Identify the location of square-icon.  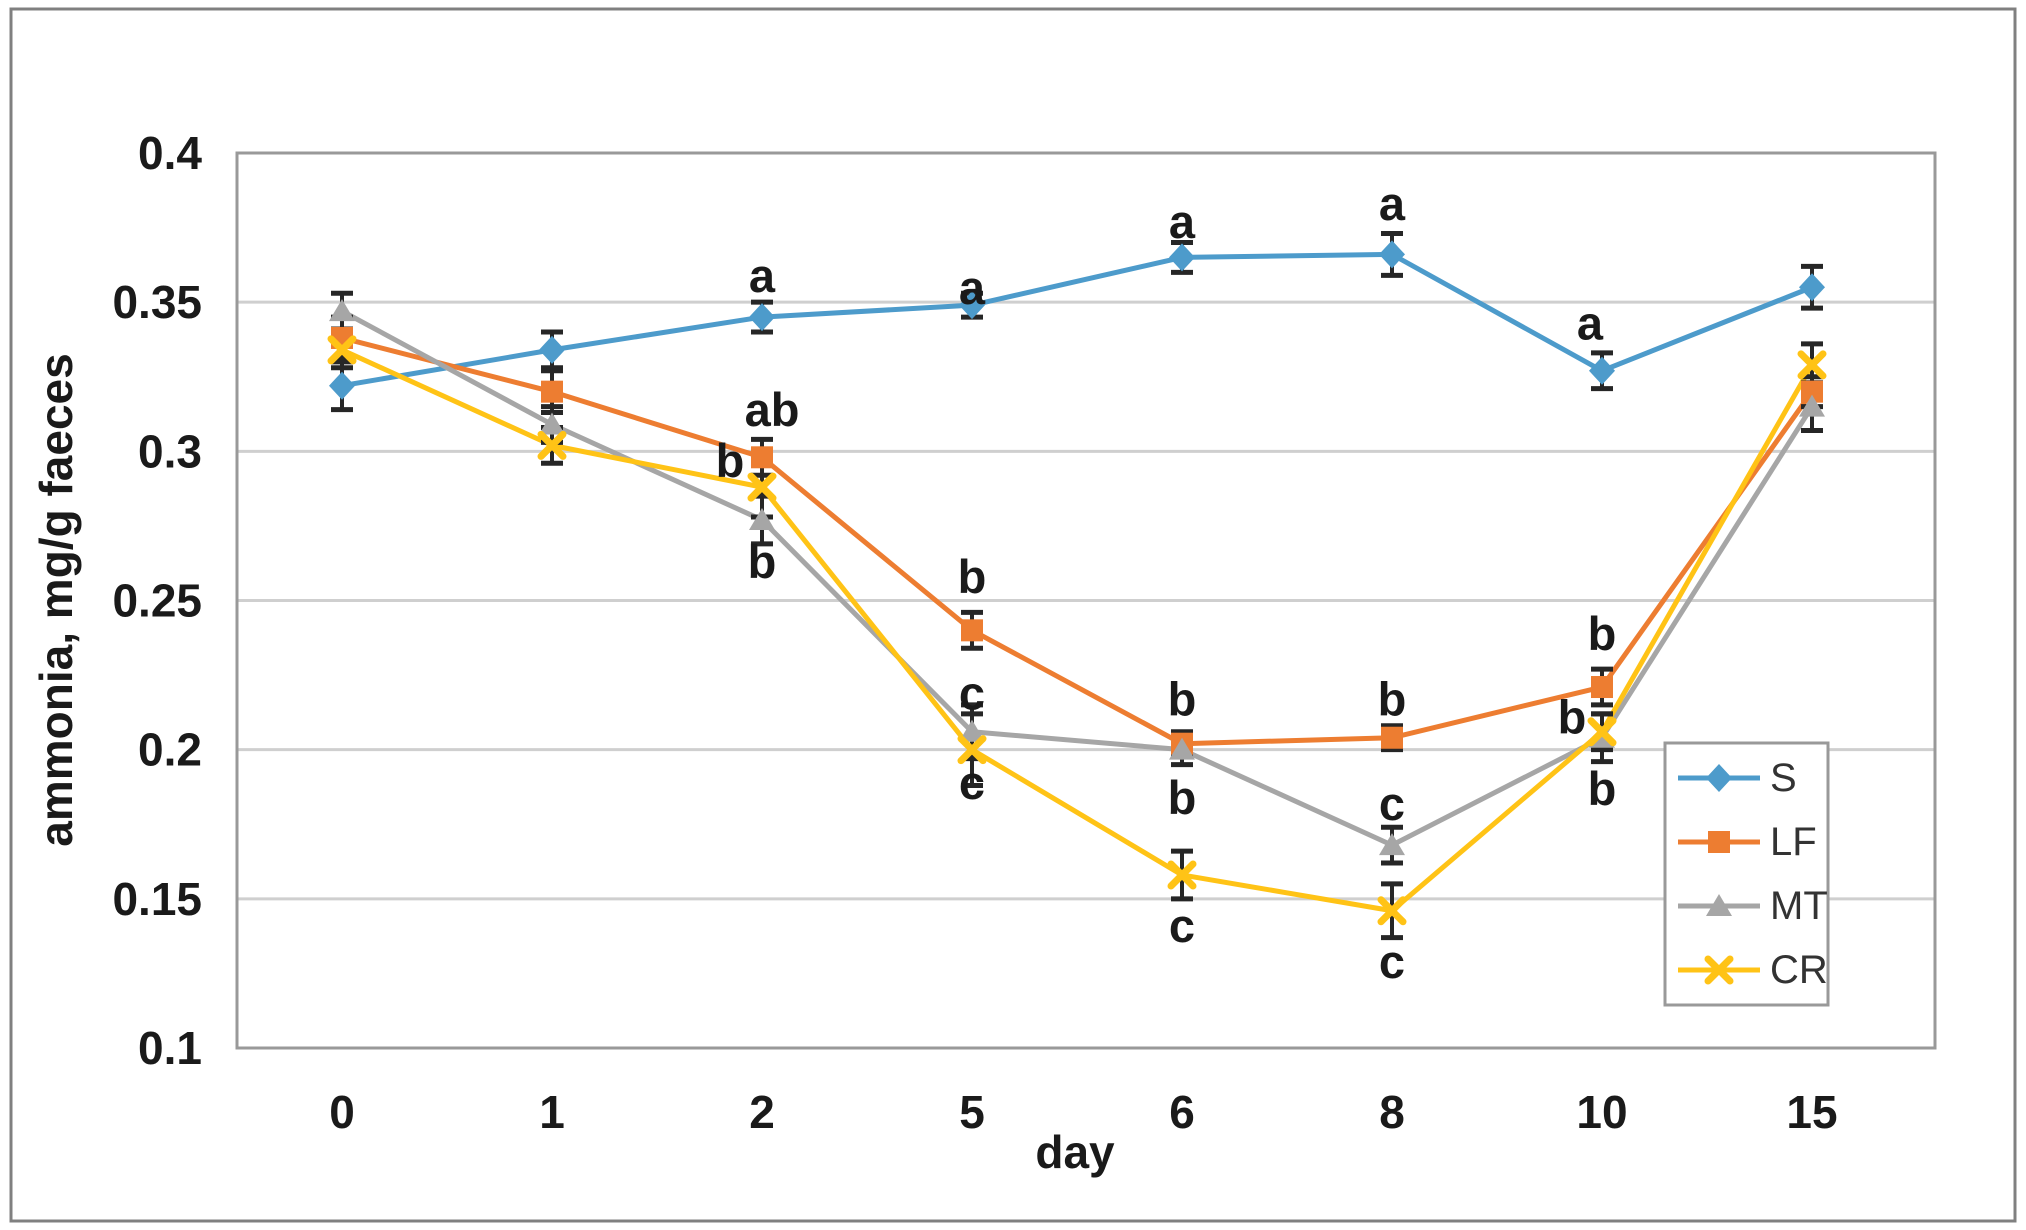
(1719, 842).